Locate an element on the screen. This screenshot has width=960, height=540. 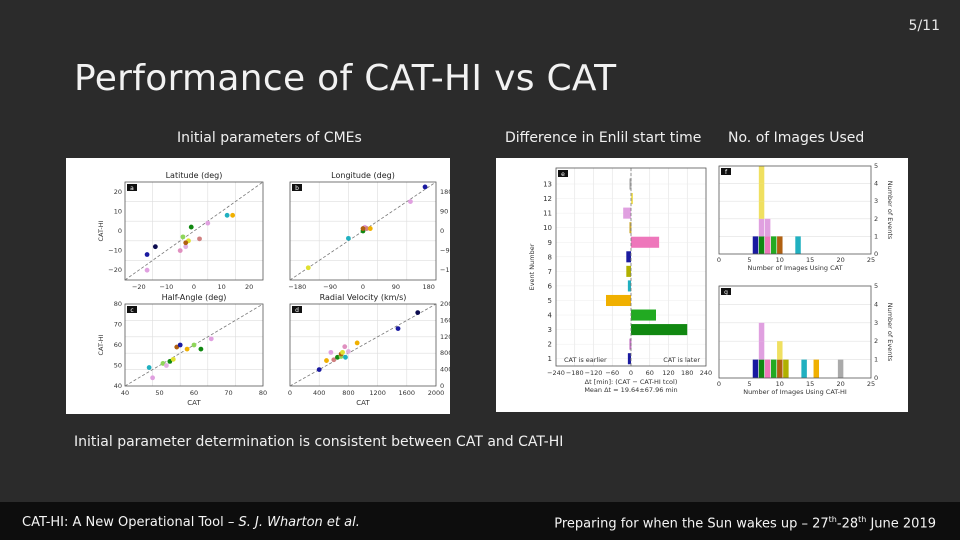
x-tick-label: 40 is located at coordinates (125, 393).